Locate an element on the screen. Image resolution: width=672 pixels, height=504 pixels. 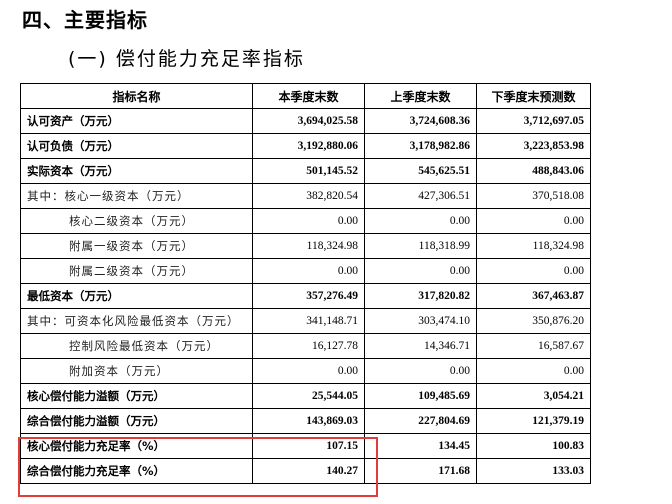
cell-current: 3,694,025.58 is located at coordinates (308, 121).